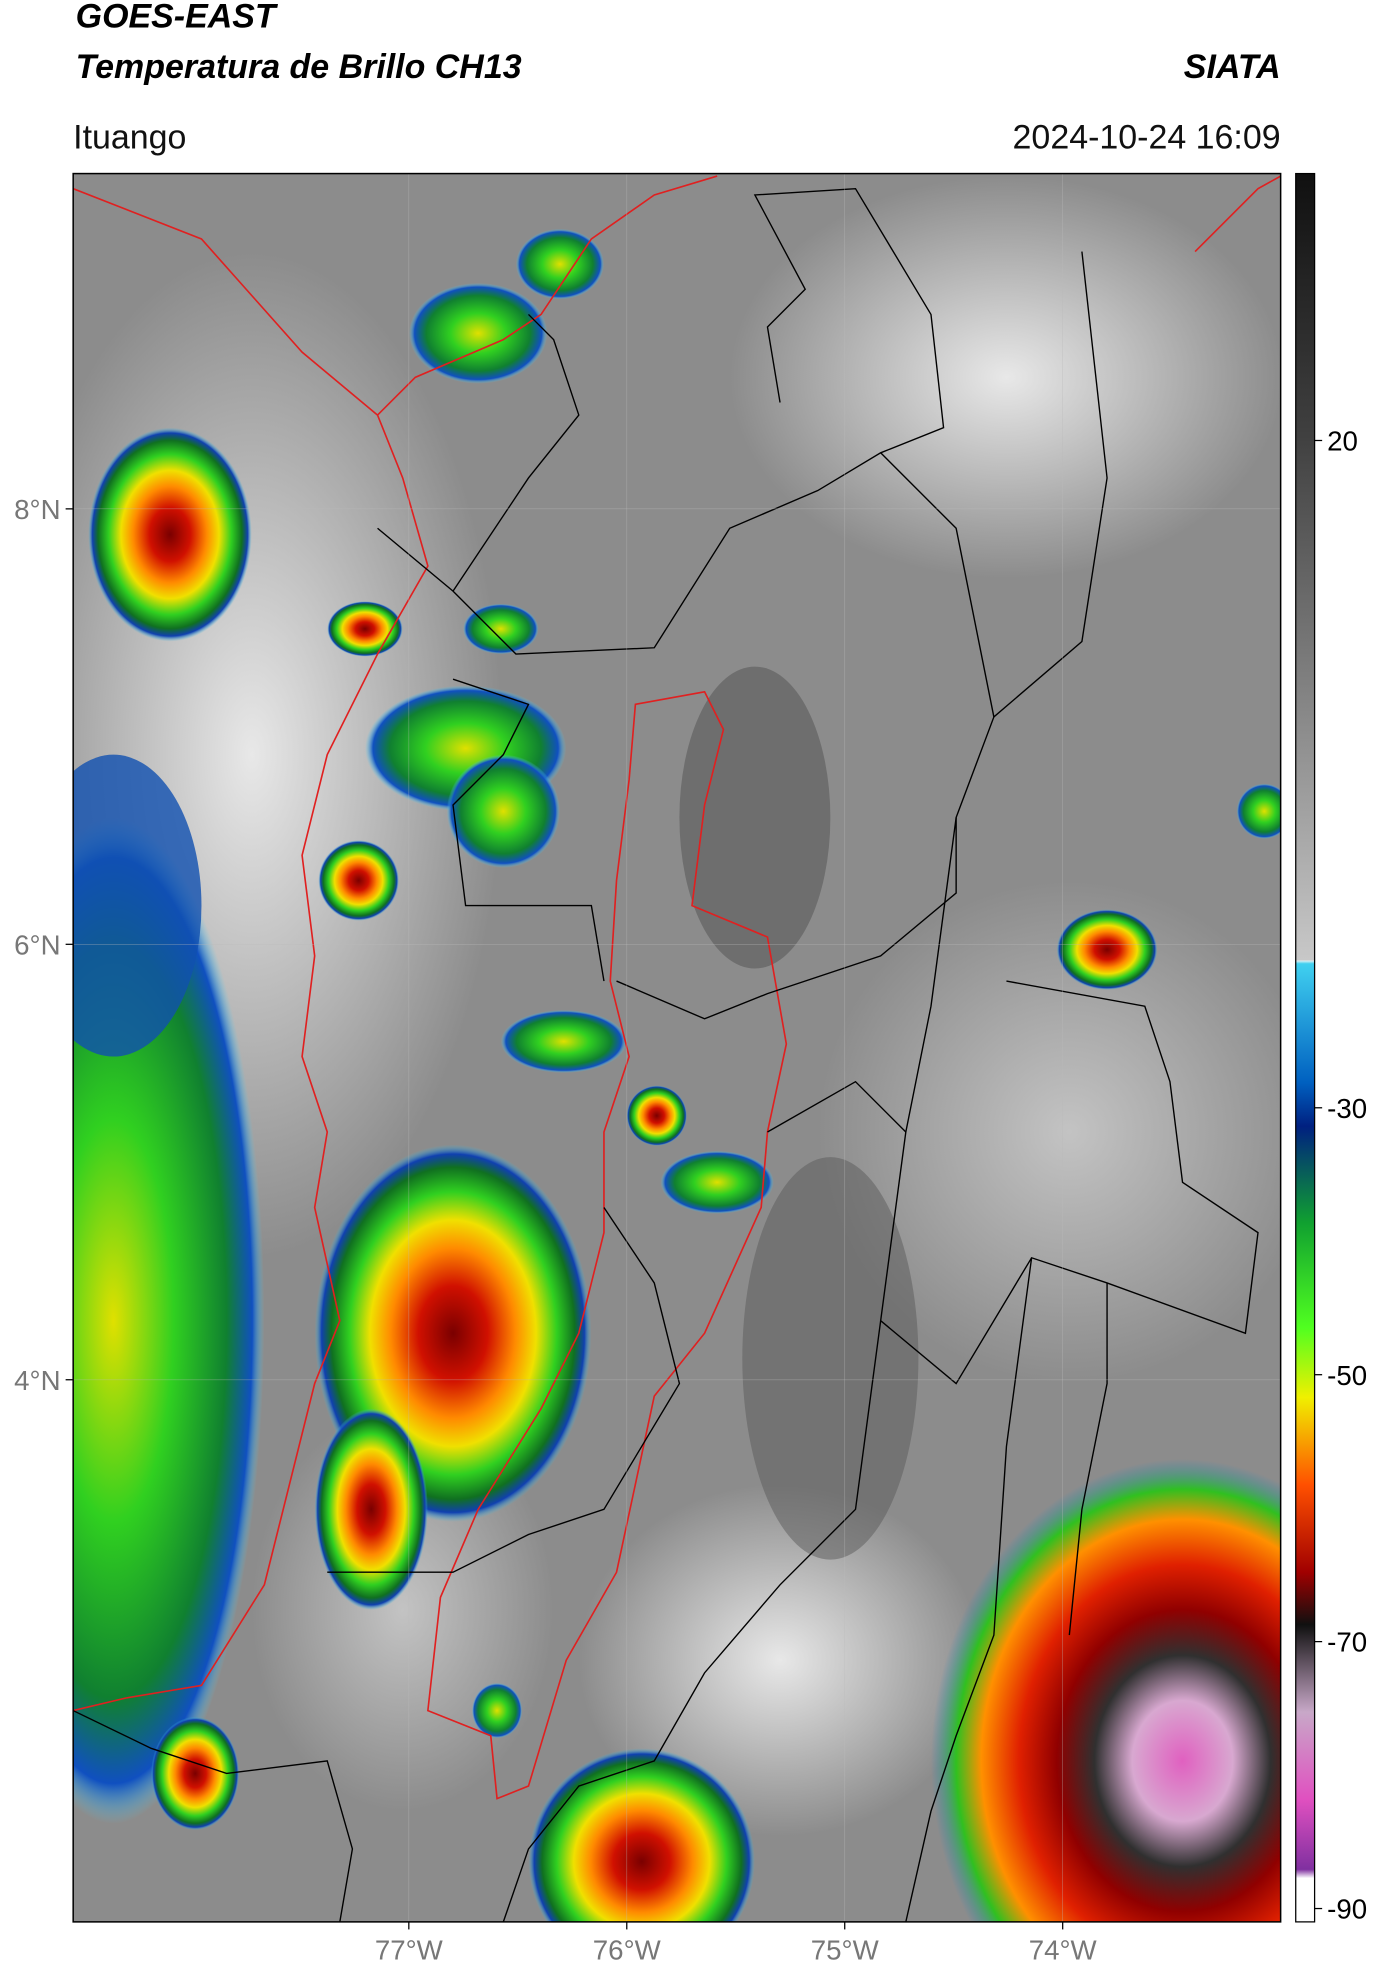  I want to click on title: GOES-EAST, so click(177, 18).